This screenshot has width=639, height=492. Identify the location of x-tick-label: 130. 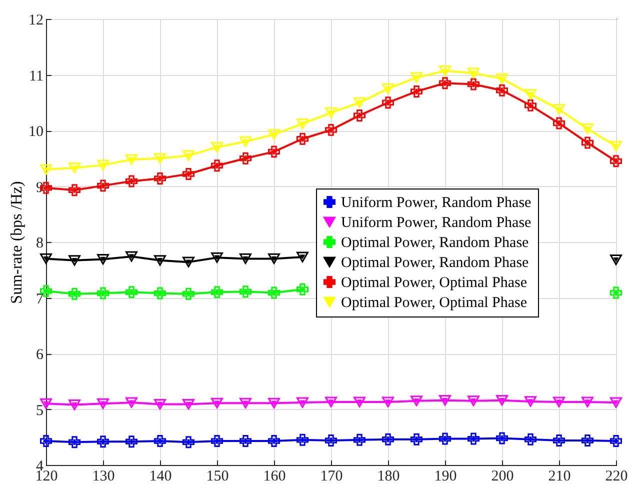
(103, 476).